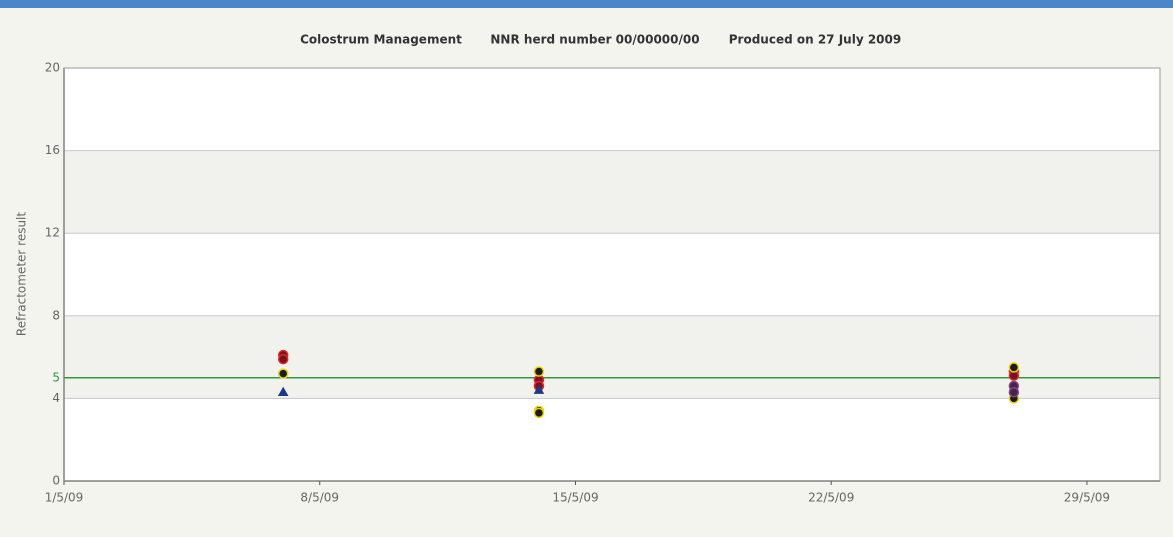 This screenshot has height=537, width=1173. Describe the element at coordinates (52, 150) in the screenshot. I see `y-tick-label: 16` at that location.